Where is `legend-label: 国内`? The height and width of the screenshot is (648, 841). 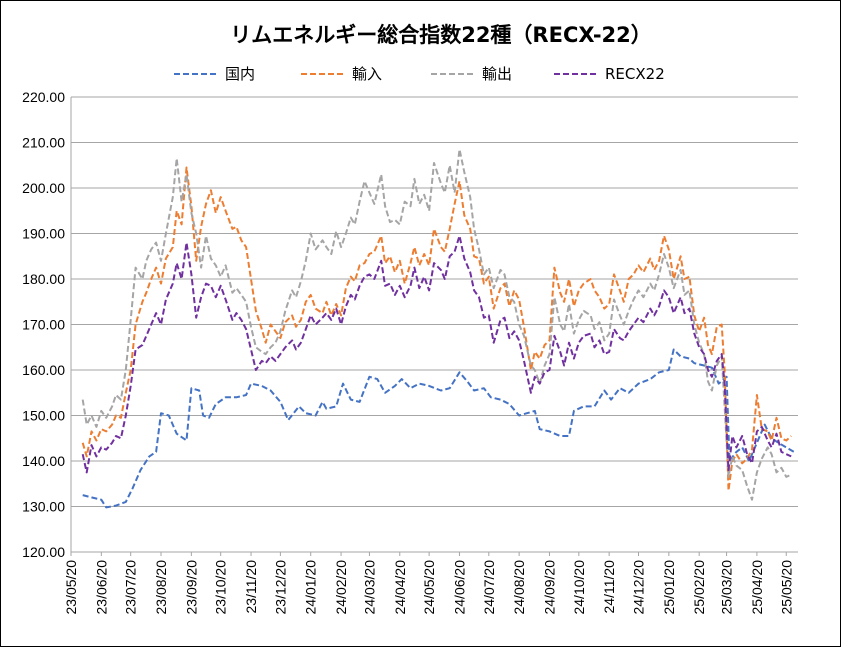
legend-label: 国内 is located at coordinates (240, 74).